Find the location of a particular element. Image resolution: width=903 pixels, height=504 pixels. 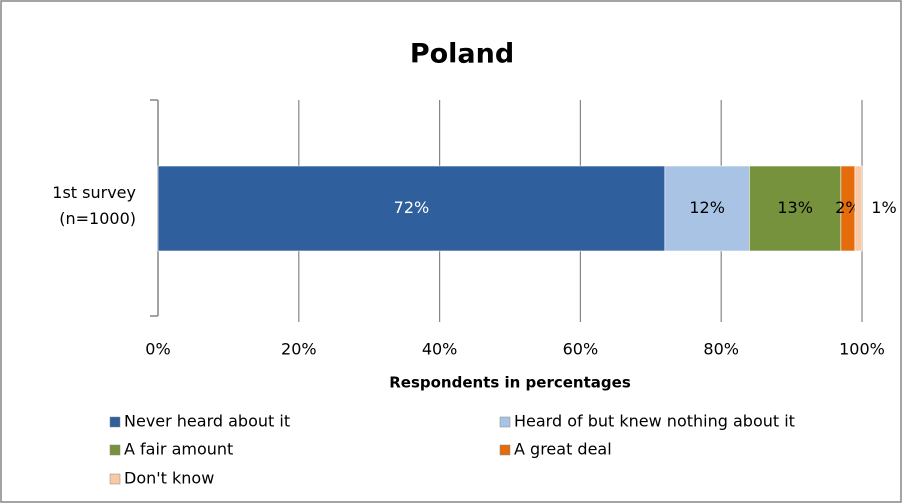

legend-label: Never heard about it is located at coordinates (207, 421).